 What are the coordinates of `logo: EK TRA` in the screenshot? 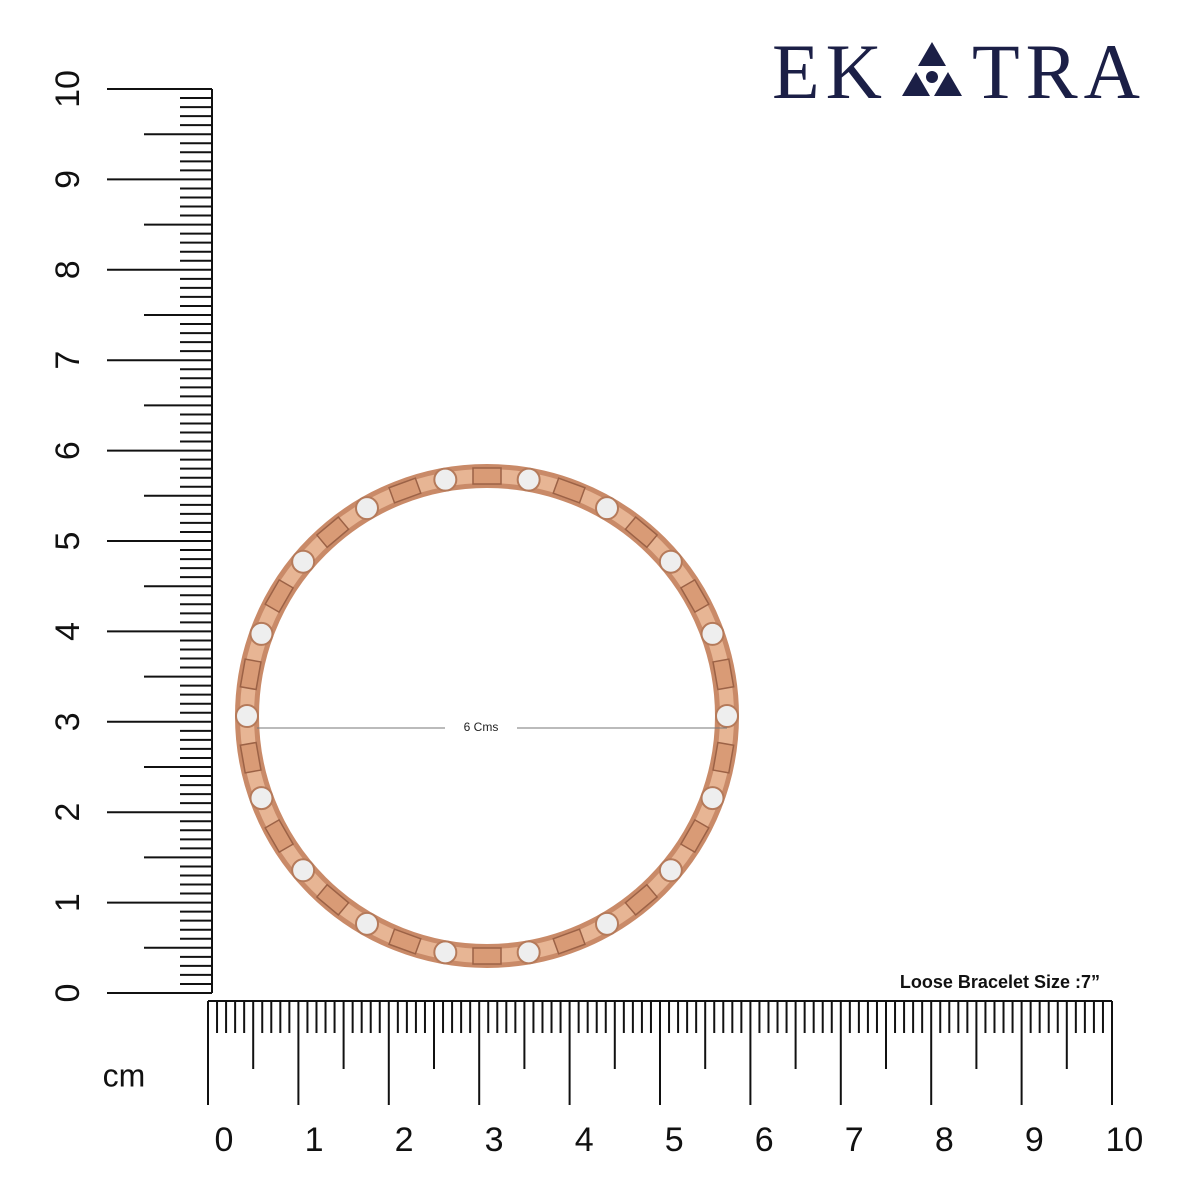 It's located at (959, 71).